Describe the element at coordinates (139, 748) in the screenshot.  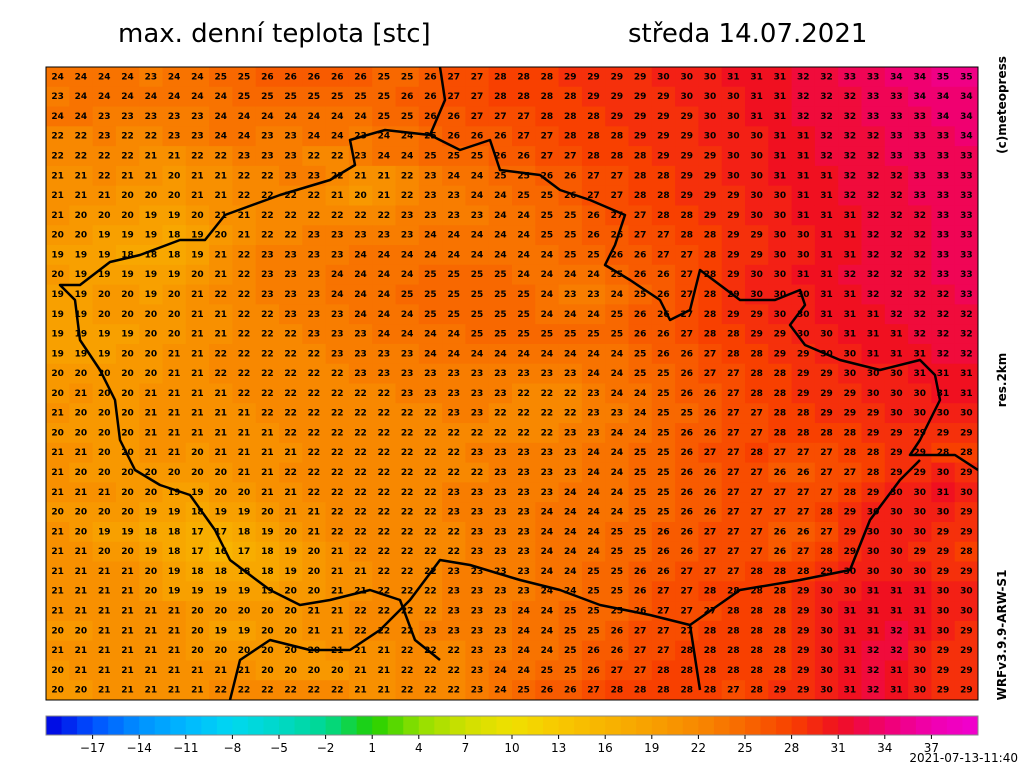
I see `colorbar-tick-label: −14` at that location.